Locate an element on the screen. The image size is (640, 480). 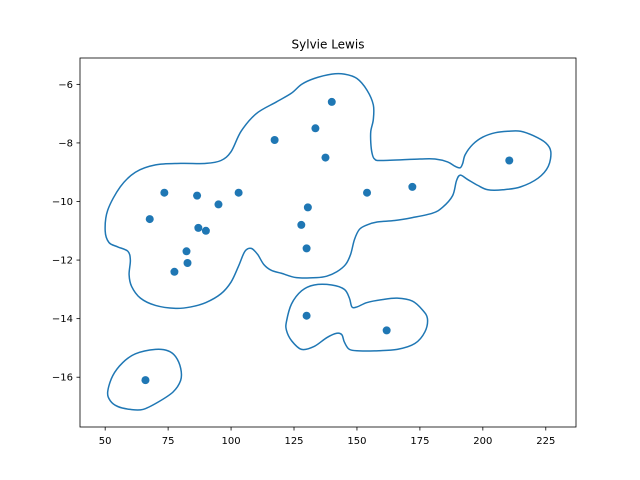
y-axis: −16 −14 −12 −10 −8 −6 is located at coordinates (66, 232).